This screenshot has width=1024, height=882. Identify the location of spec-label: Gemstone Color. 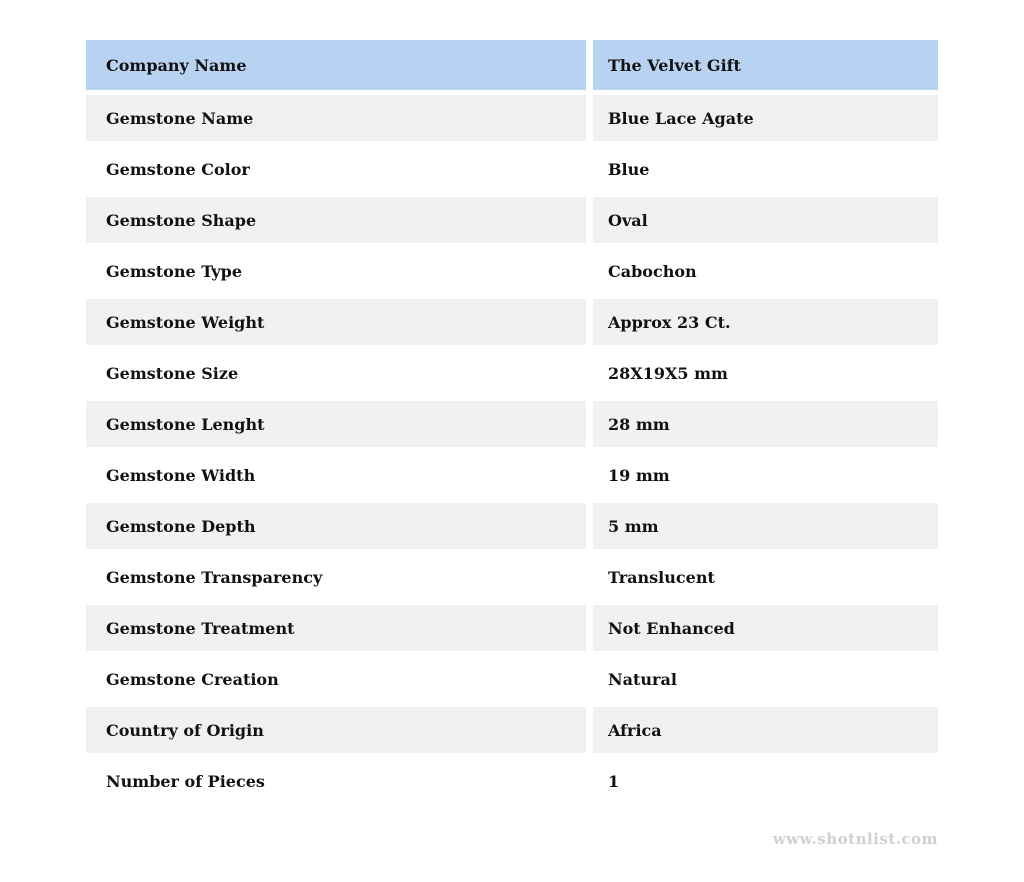
(336, 169).